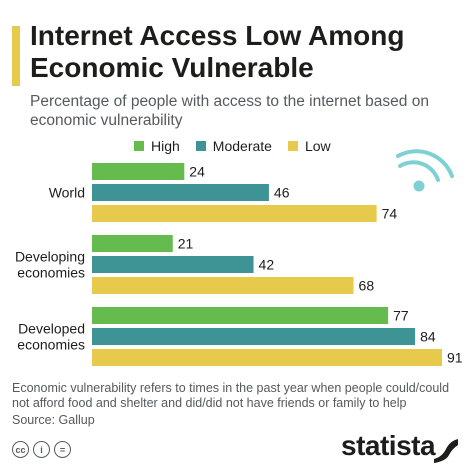 The height and width of the screenshot is (470, 474). I want to click on value-label-world-moderate: 46, so click(282, 193).